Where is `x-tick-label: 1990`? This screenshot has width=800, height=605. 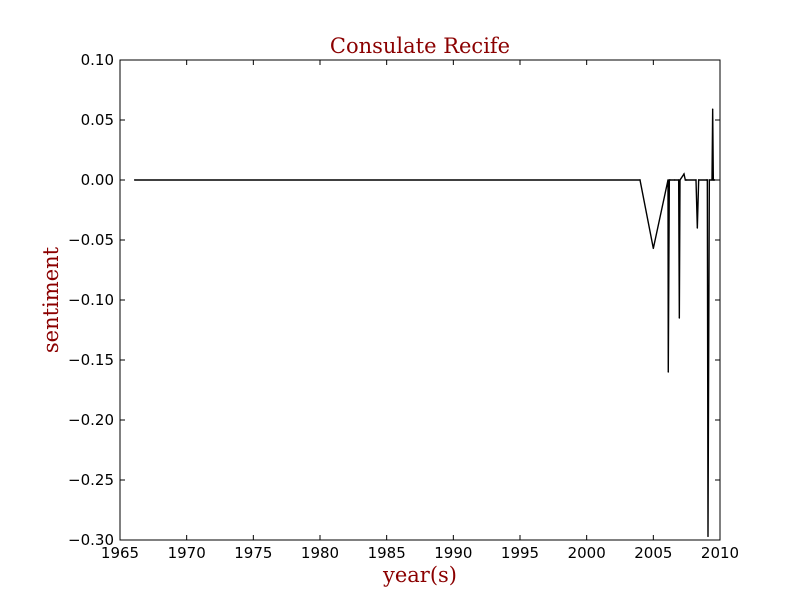 x-tick-label: 1990 is located at coordinates (453, 553).